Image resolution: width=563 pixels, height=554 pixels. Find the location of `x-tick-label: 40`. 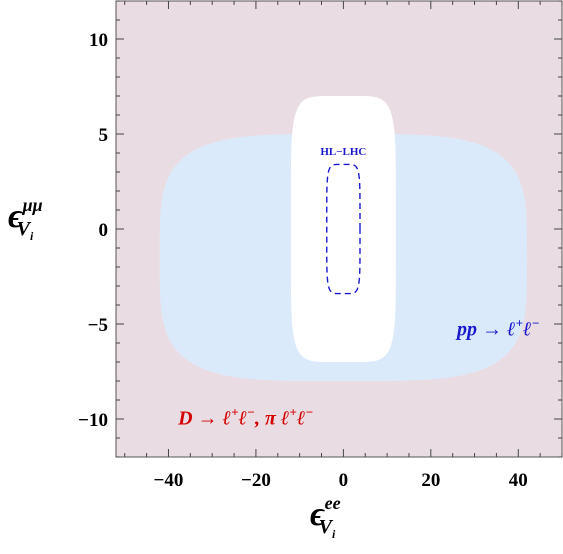

x-tick-label: 40 is located at coordinates (518, 480).